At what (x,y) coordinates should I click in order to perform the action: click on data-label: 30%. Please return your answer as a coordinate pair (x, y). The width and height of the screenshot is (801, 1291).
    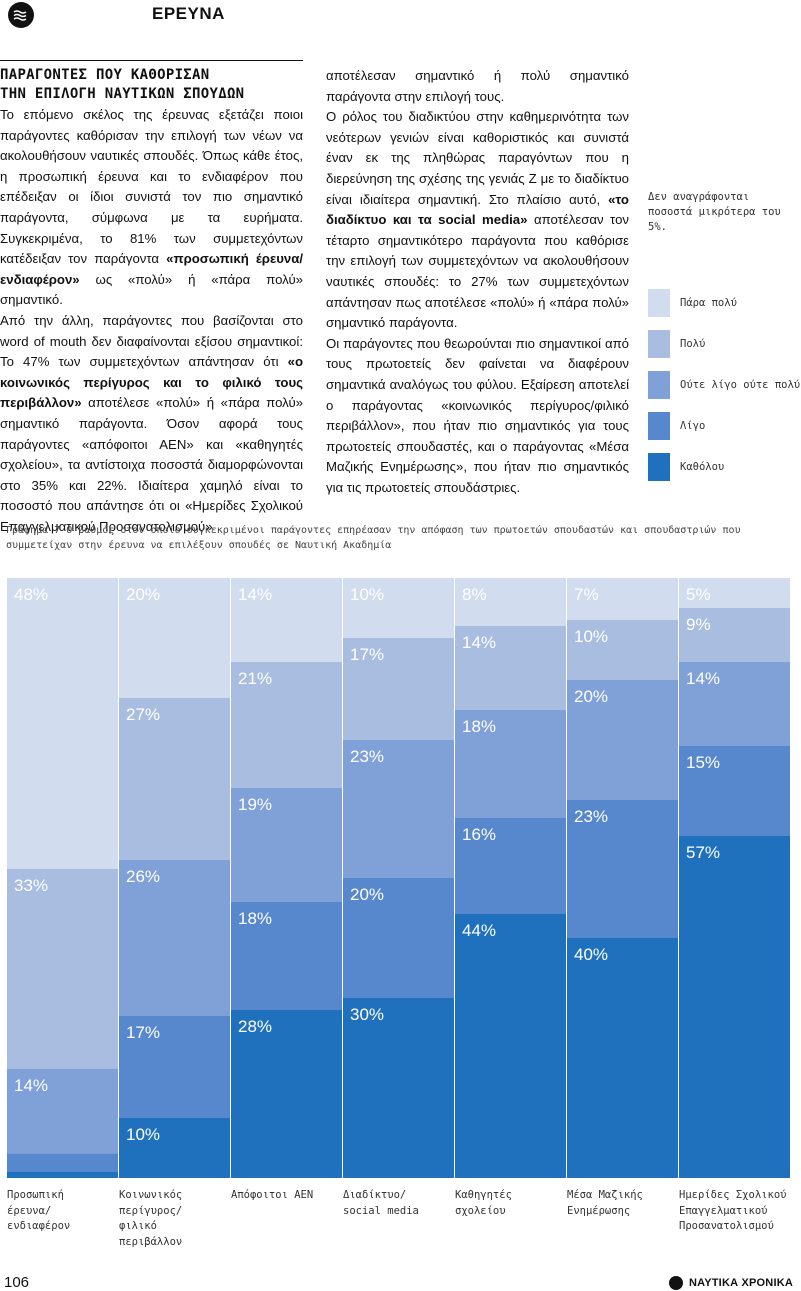
    Looking at the image, I should click on (367, 1014).